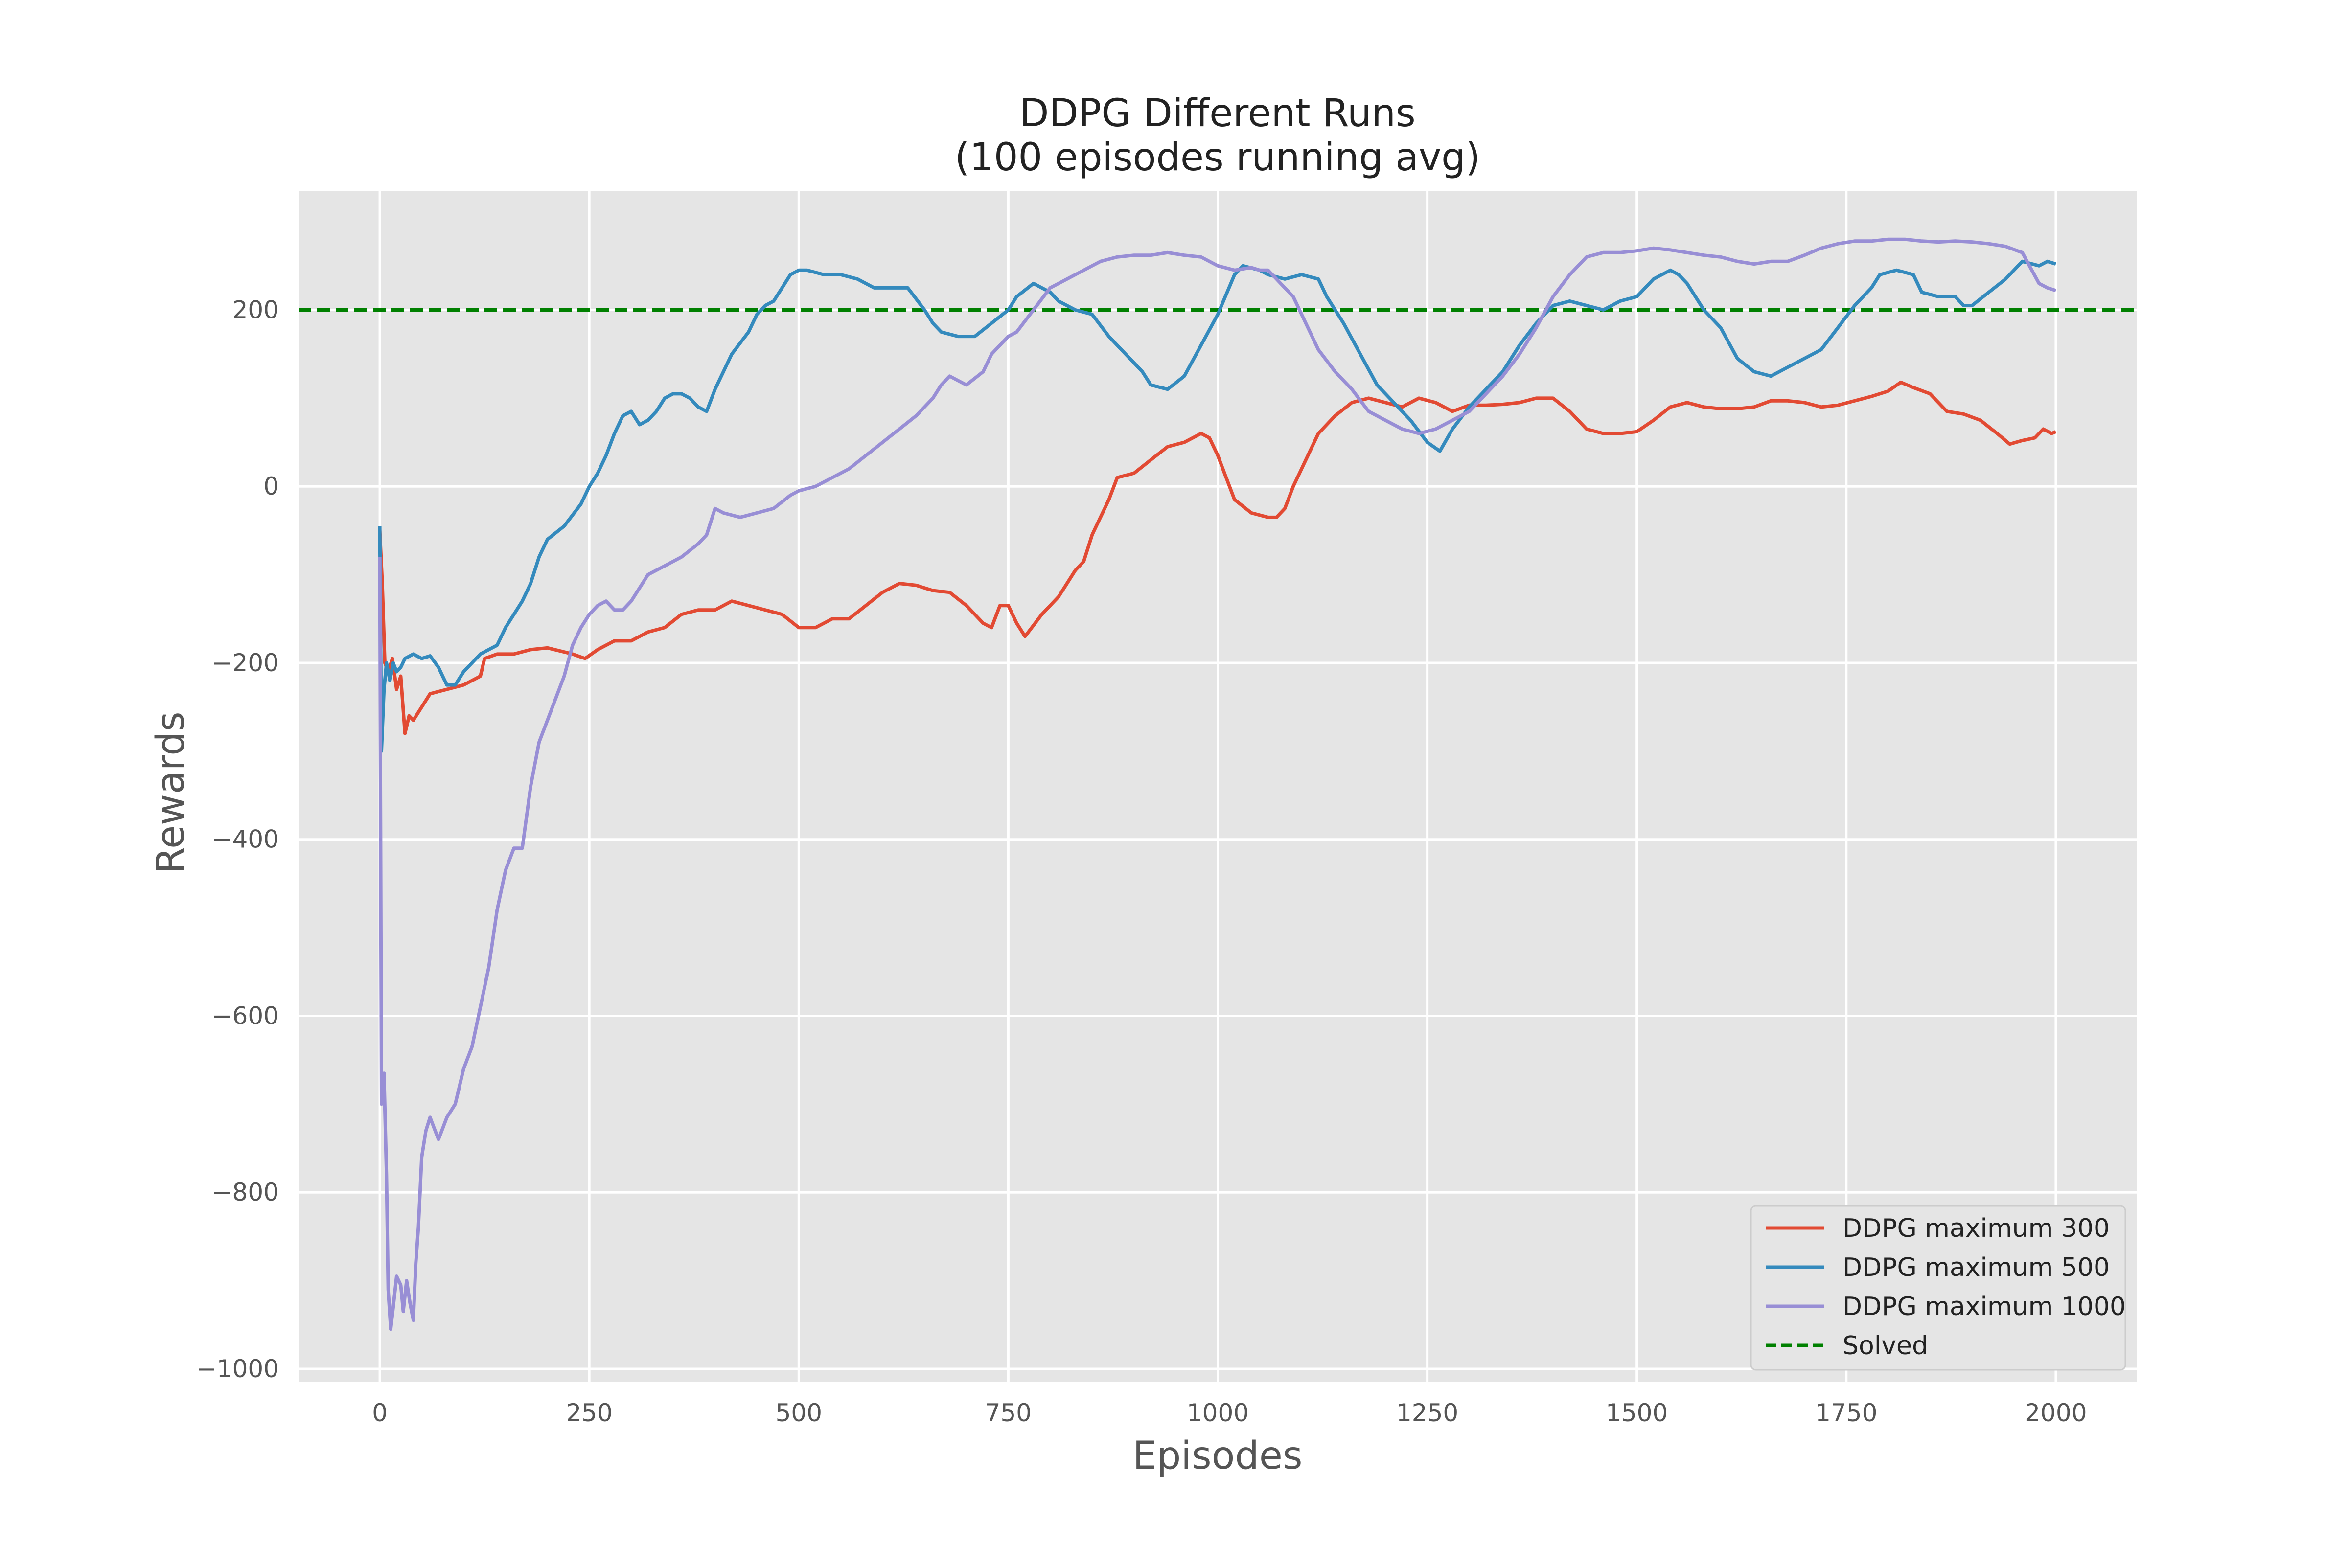 The image size is (2349, 1568). What do you see at coordinates (1217, 114) in the screenshot?
I see `chart-title-line-1: DDPG Different Runs` at bounding box center [1217, 114].